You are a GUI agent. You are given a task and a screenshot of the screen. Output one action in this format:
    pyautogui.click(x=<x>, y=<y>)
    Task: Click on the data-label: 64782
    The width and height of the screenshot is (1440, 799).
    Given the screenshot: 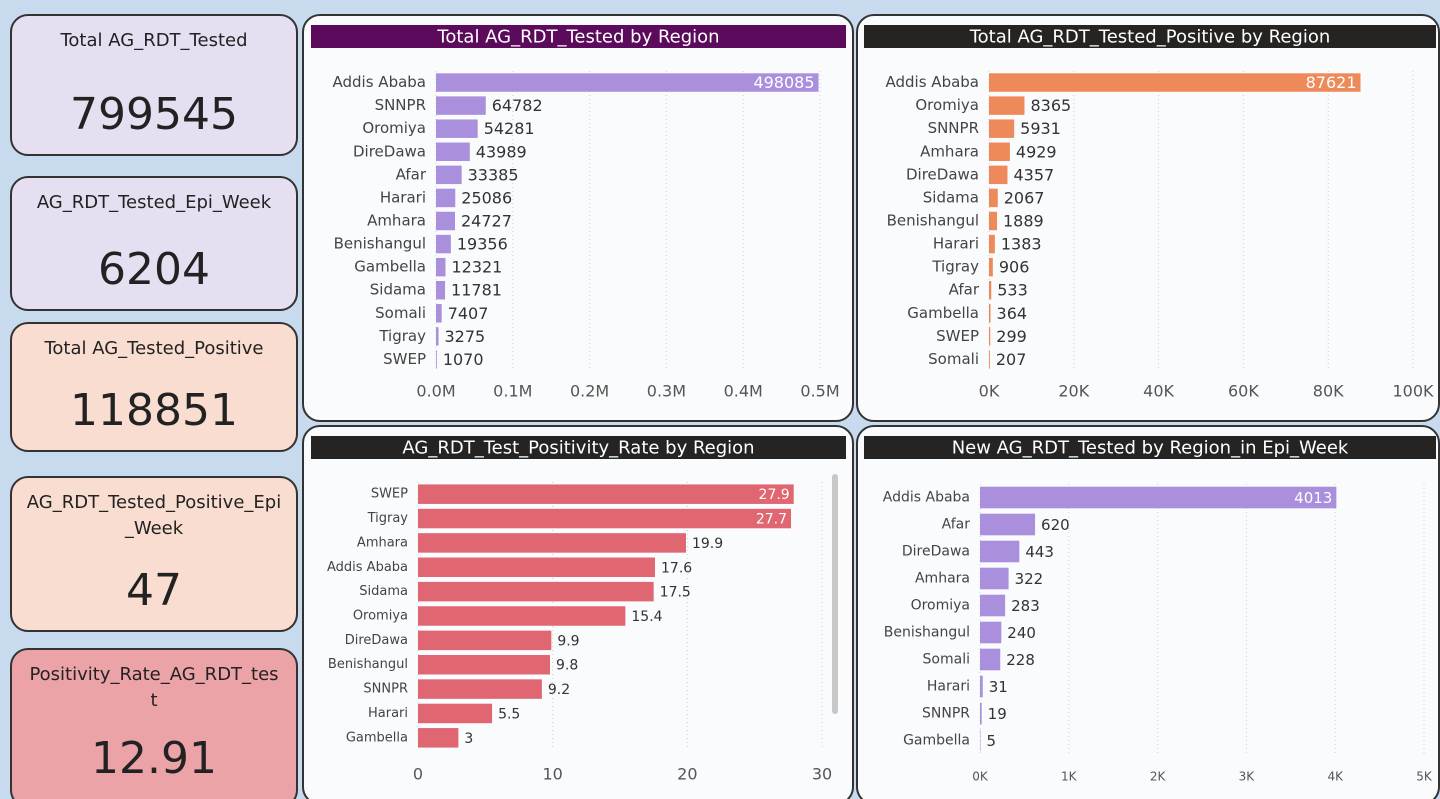 What is the action you would take?
    pyautogui.click(x=517, y=105)
    